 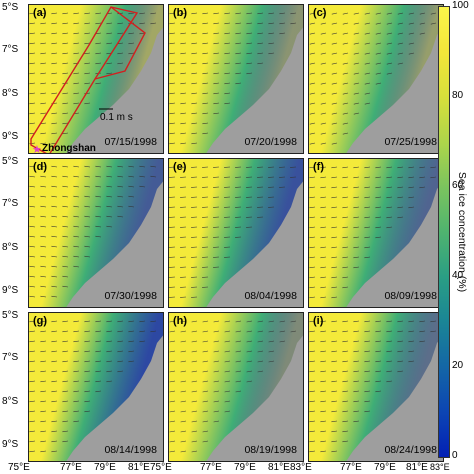 What do you see at coordinates (410, 142) in the screenshot?
I see `panel-date: 07/25/1998` at bounding box center [410, 142].